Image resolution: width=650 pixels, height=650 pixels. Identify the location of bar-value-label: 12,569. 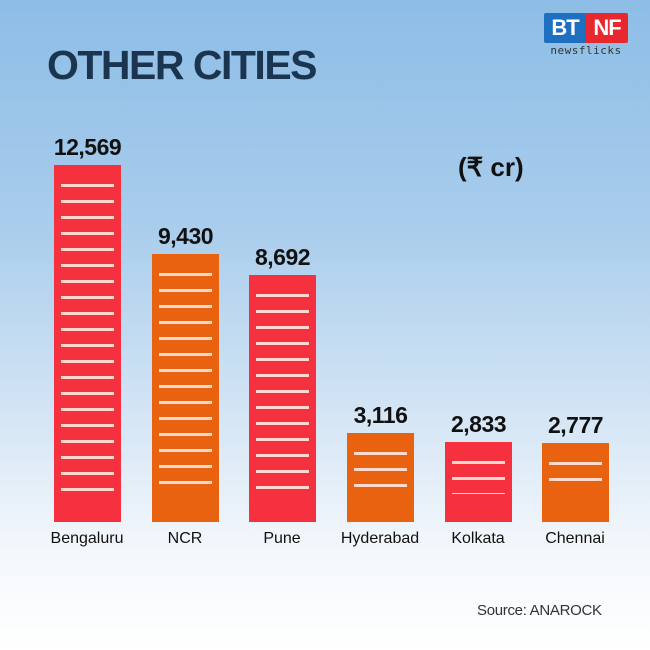
(87, 147).